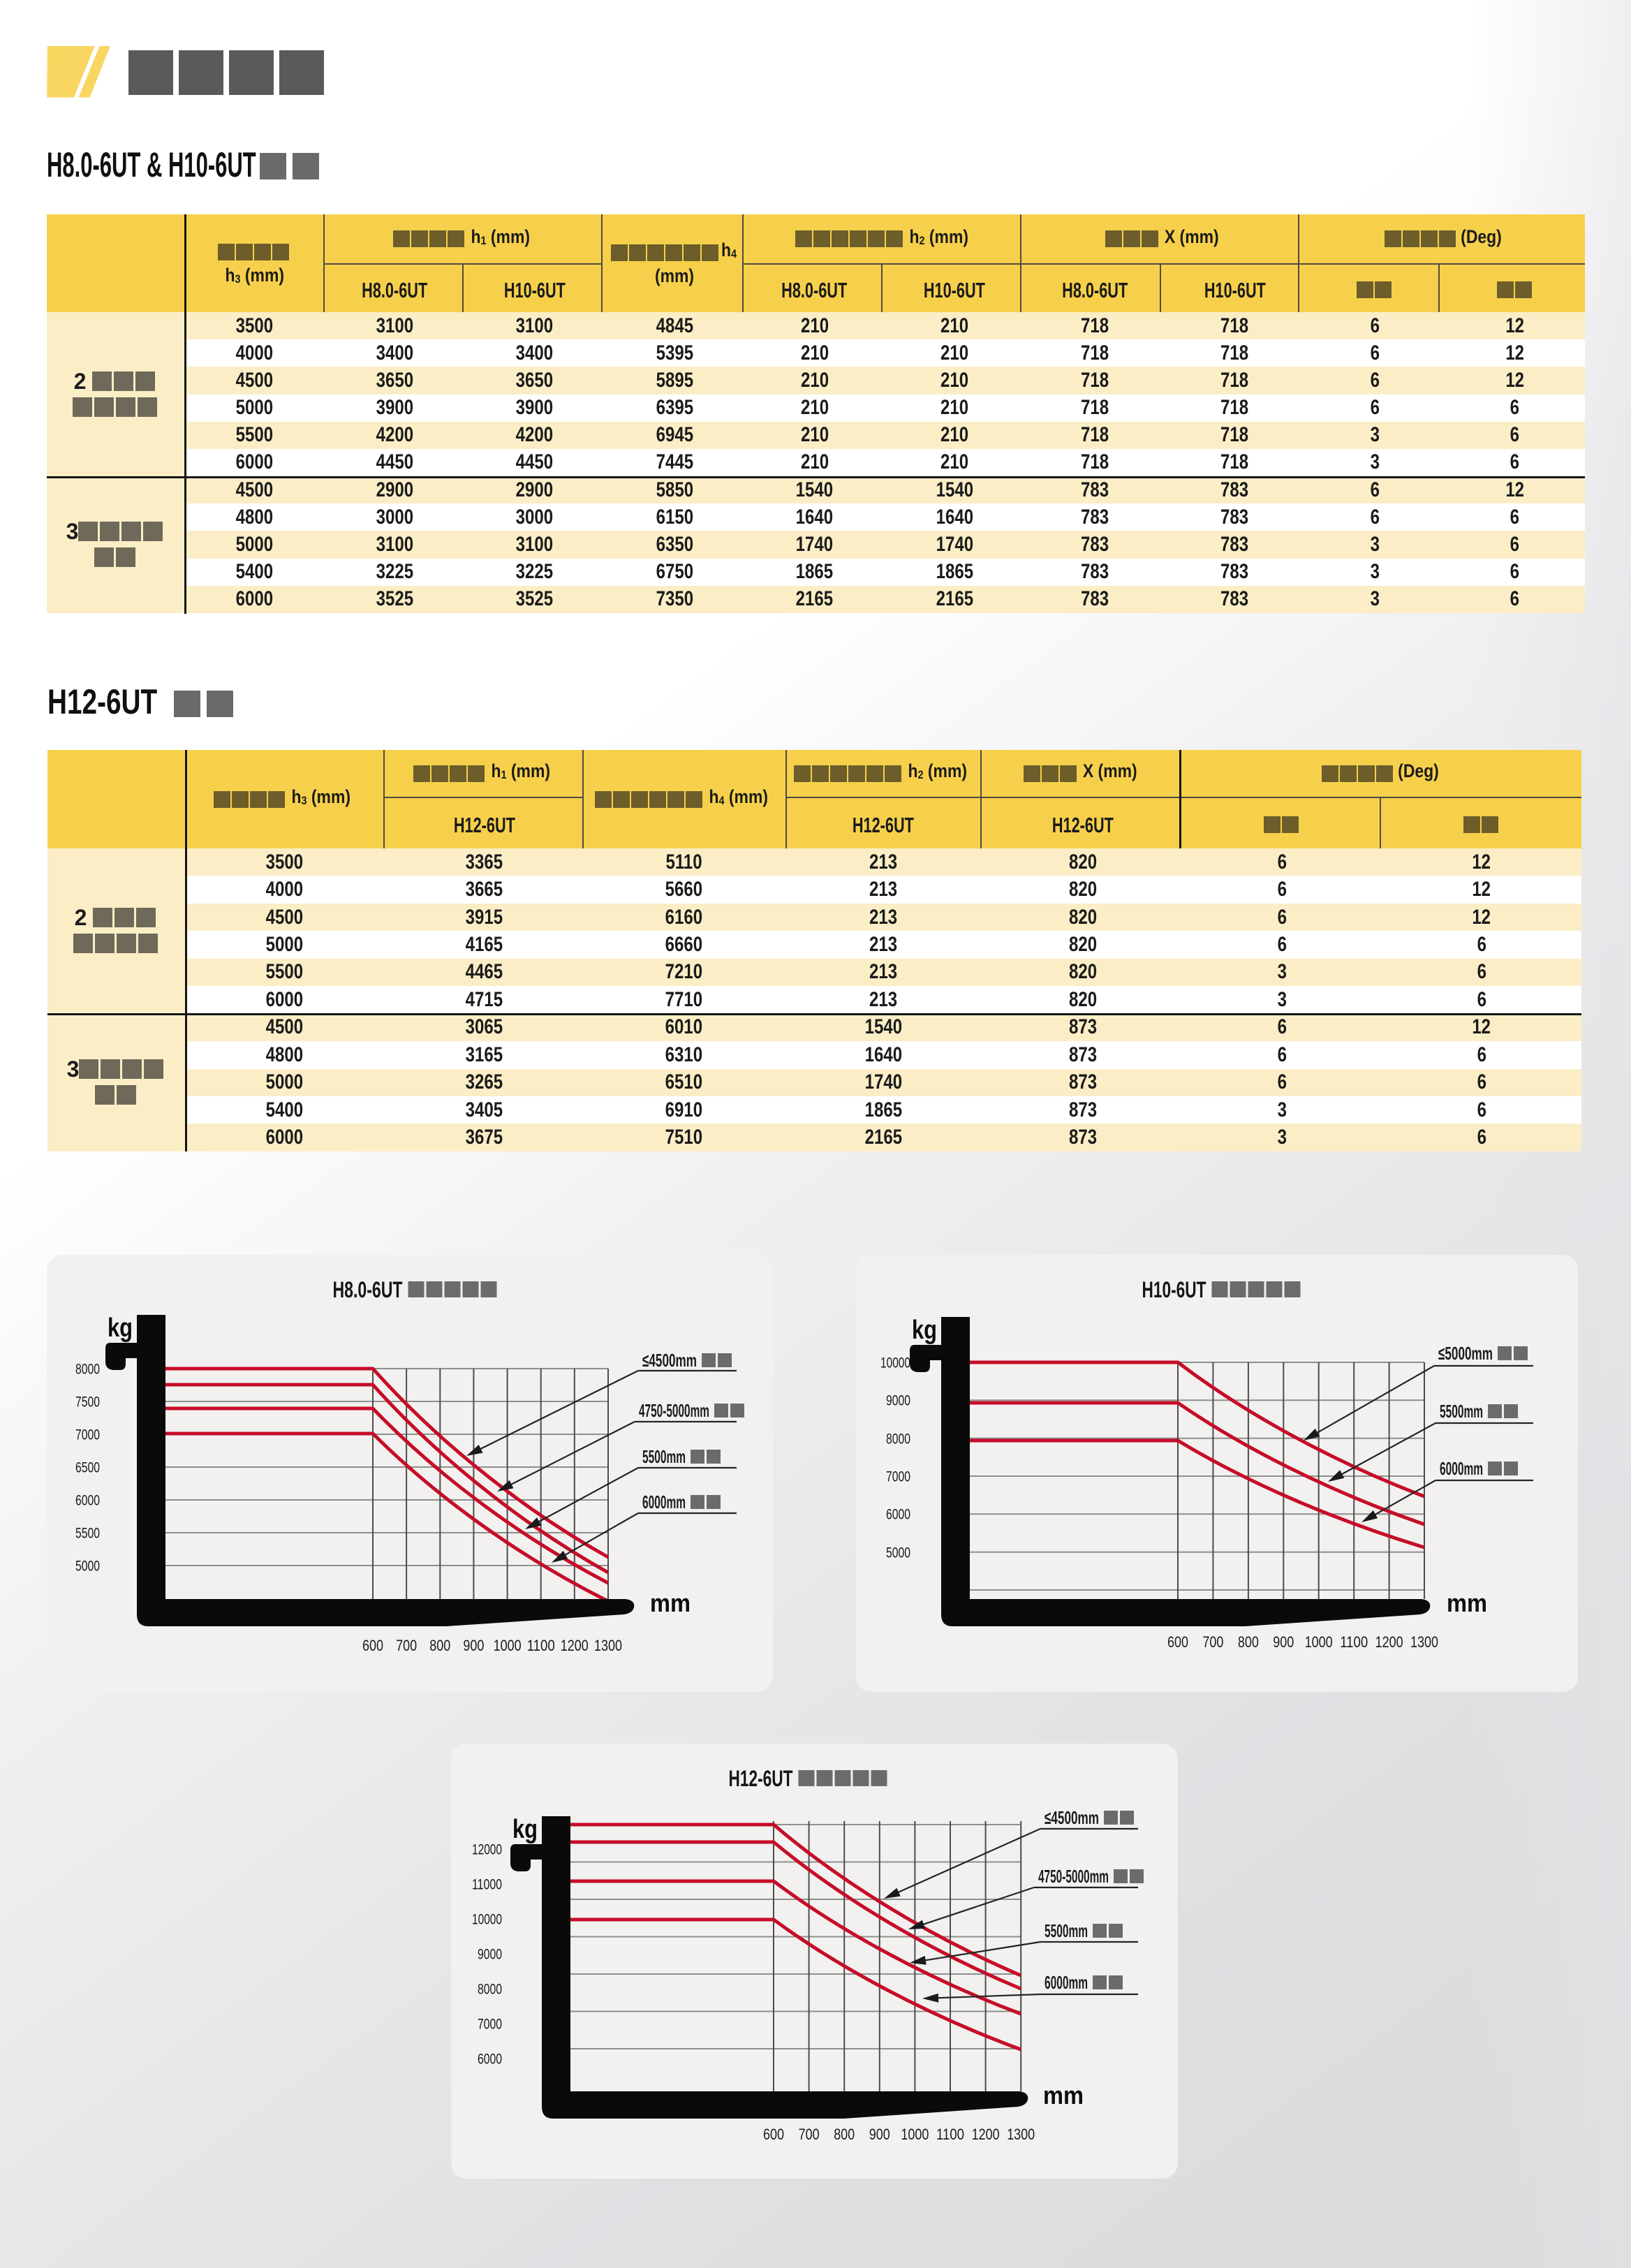 This screenshot has height=2268, width=1631. I want to click on svg-text: H10-6UT, so click(1174, 1289).